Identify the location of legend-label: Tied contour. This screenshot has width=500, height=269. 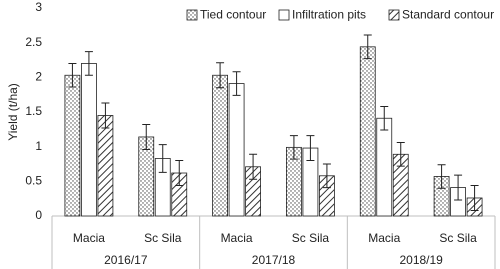
(233, 15).